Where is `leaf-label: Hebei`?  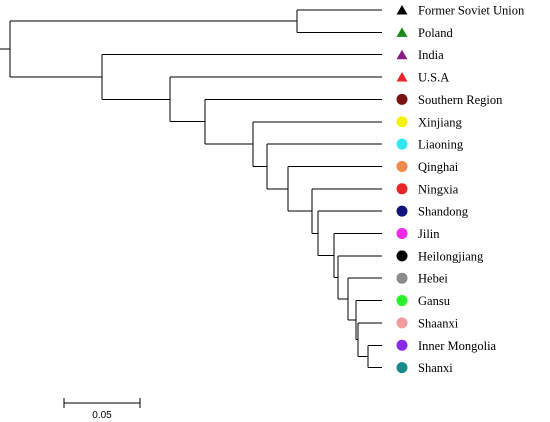 leaf-label: Hebei is located at coordinates (433, 279).